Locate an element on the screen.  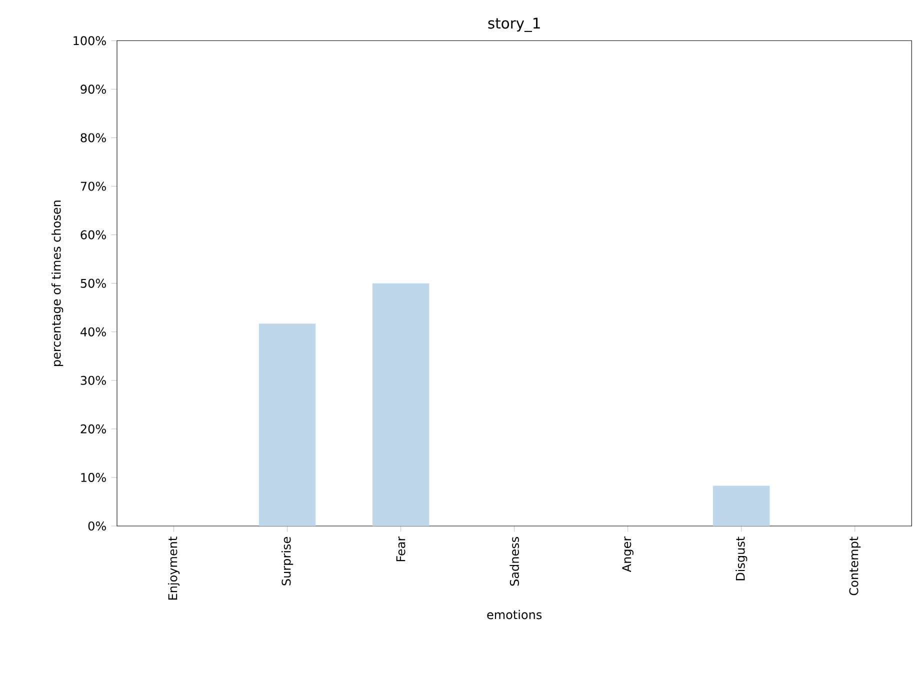
y-tick-label: 100% is located at coordinates (90, 41).